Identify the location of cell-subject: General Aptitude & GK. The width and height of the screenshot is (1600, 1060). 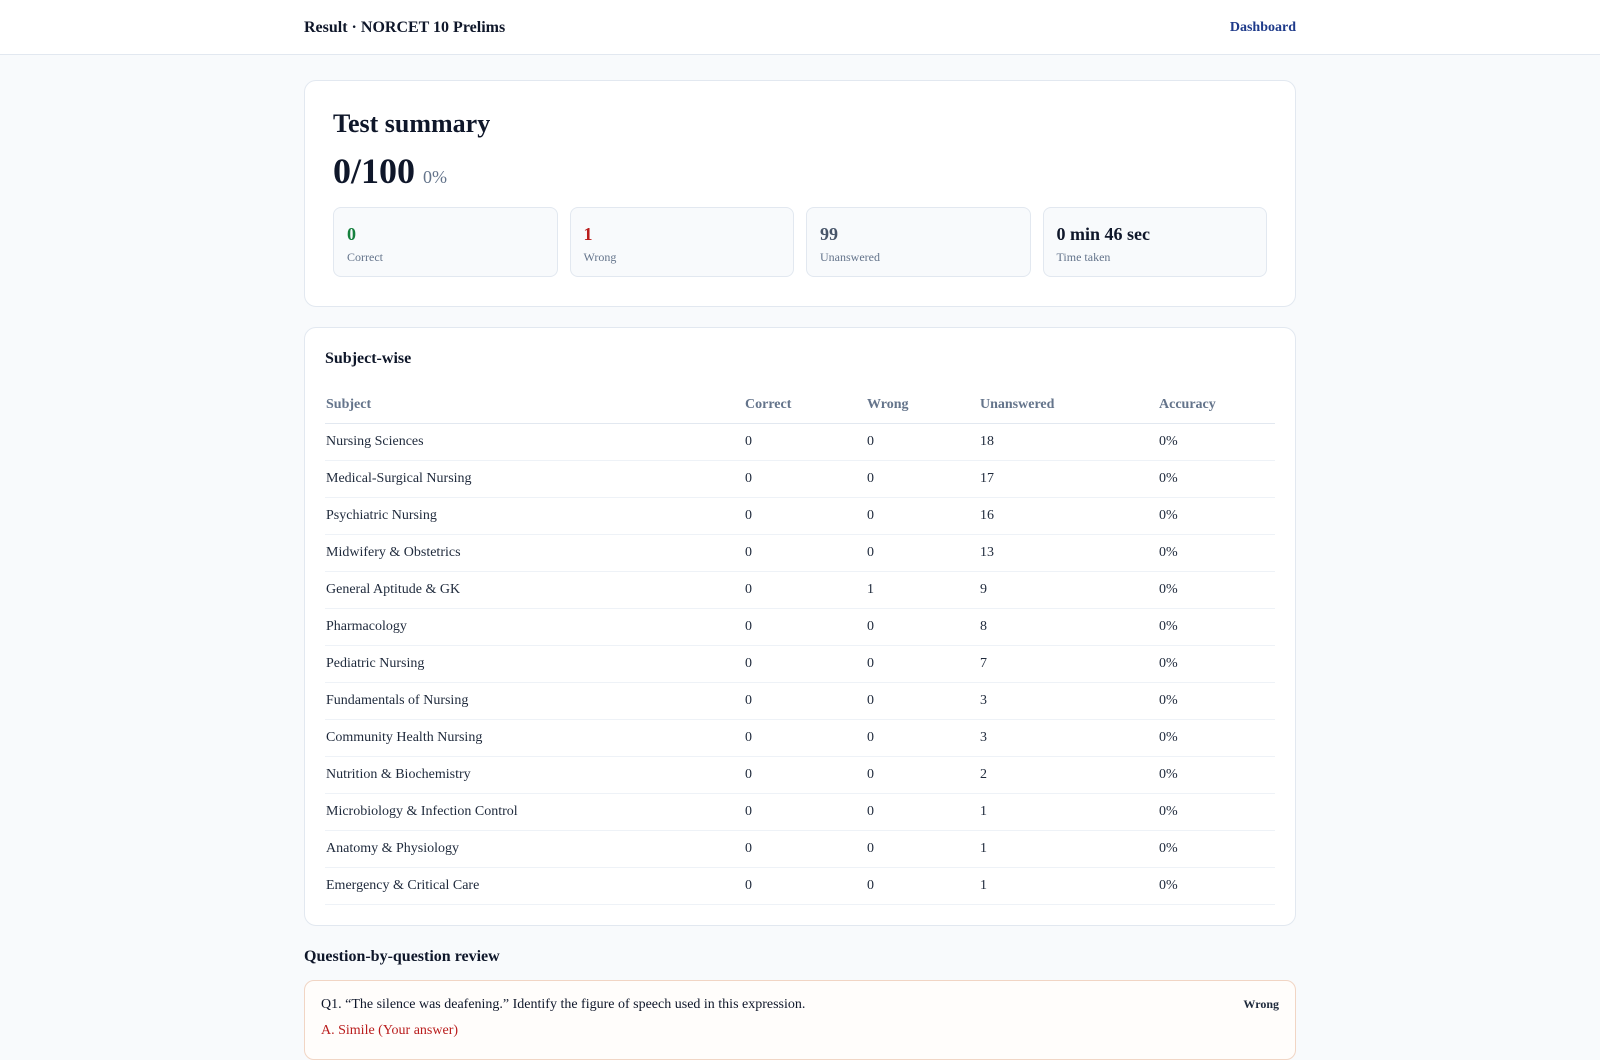
(534, 590).